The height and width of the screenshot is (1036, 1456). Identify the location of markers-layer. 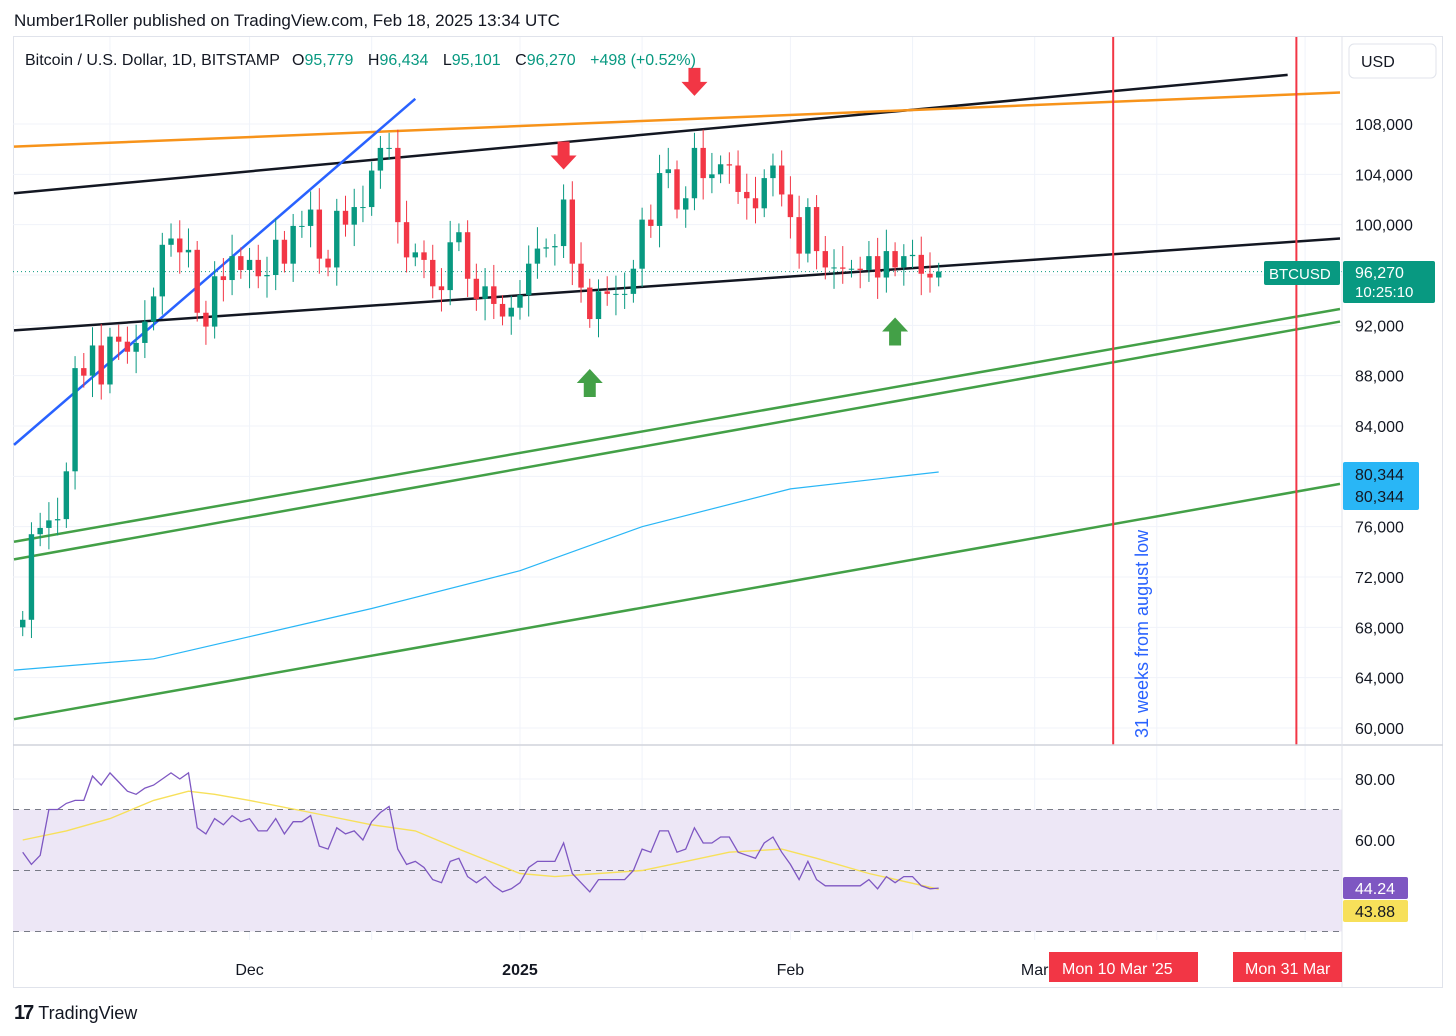
(729, 232).